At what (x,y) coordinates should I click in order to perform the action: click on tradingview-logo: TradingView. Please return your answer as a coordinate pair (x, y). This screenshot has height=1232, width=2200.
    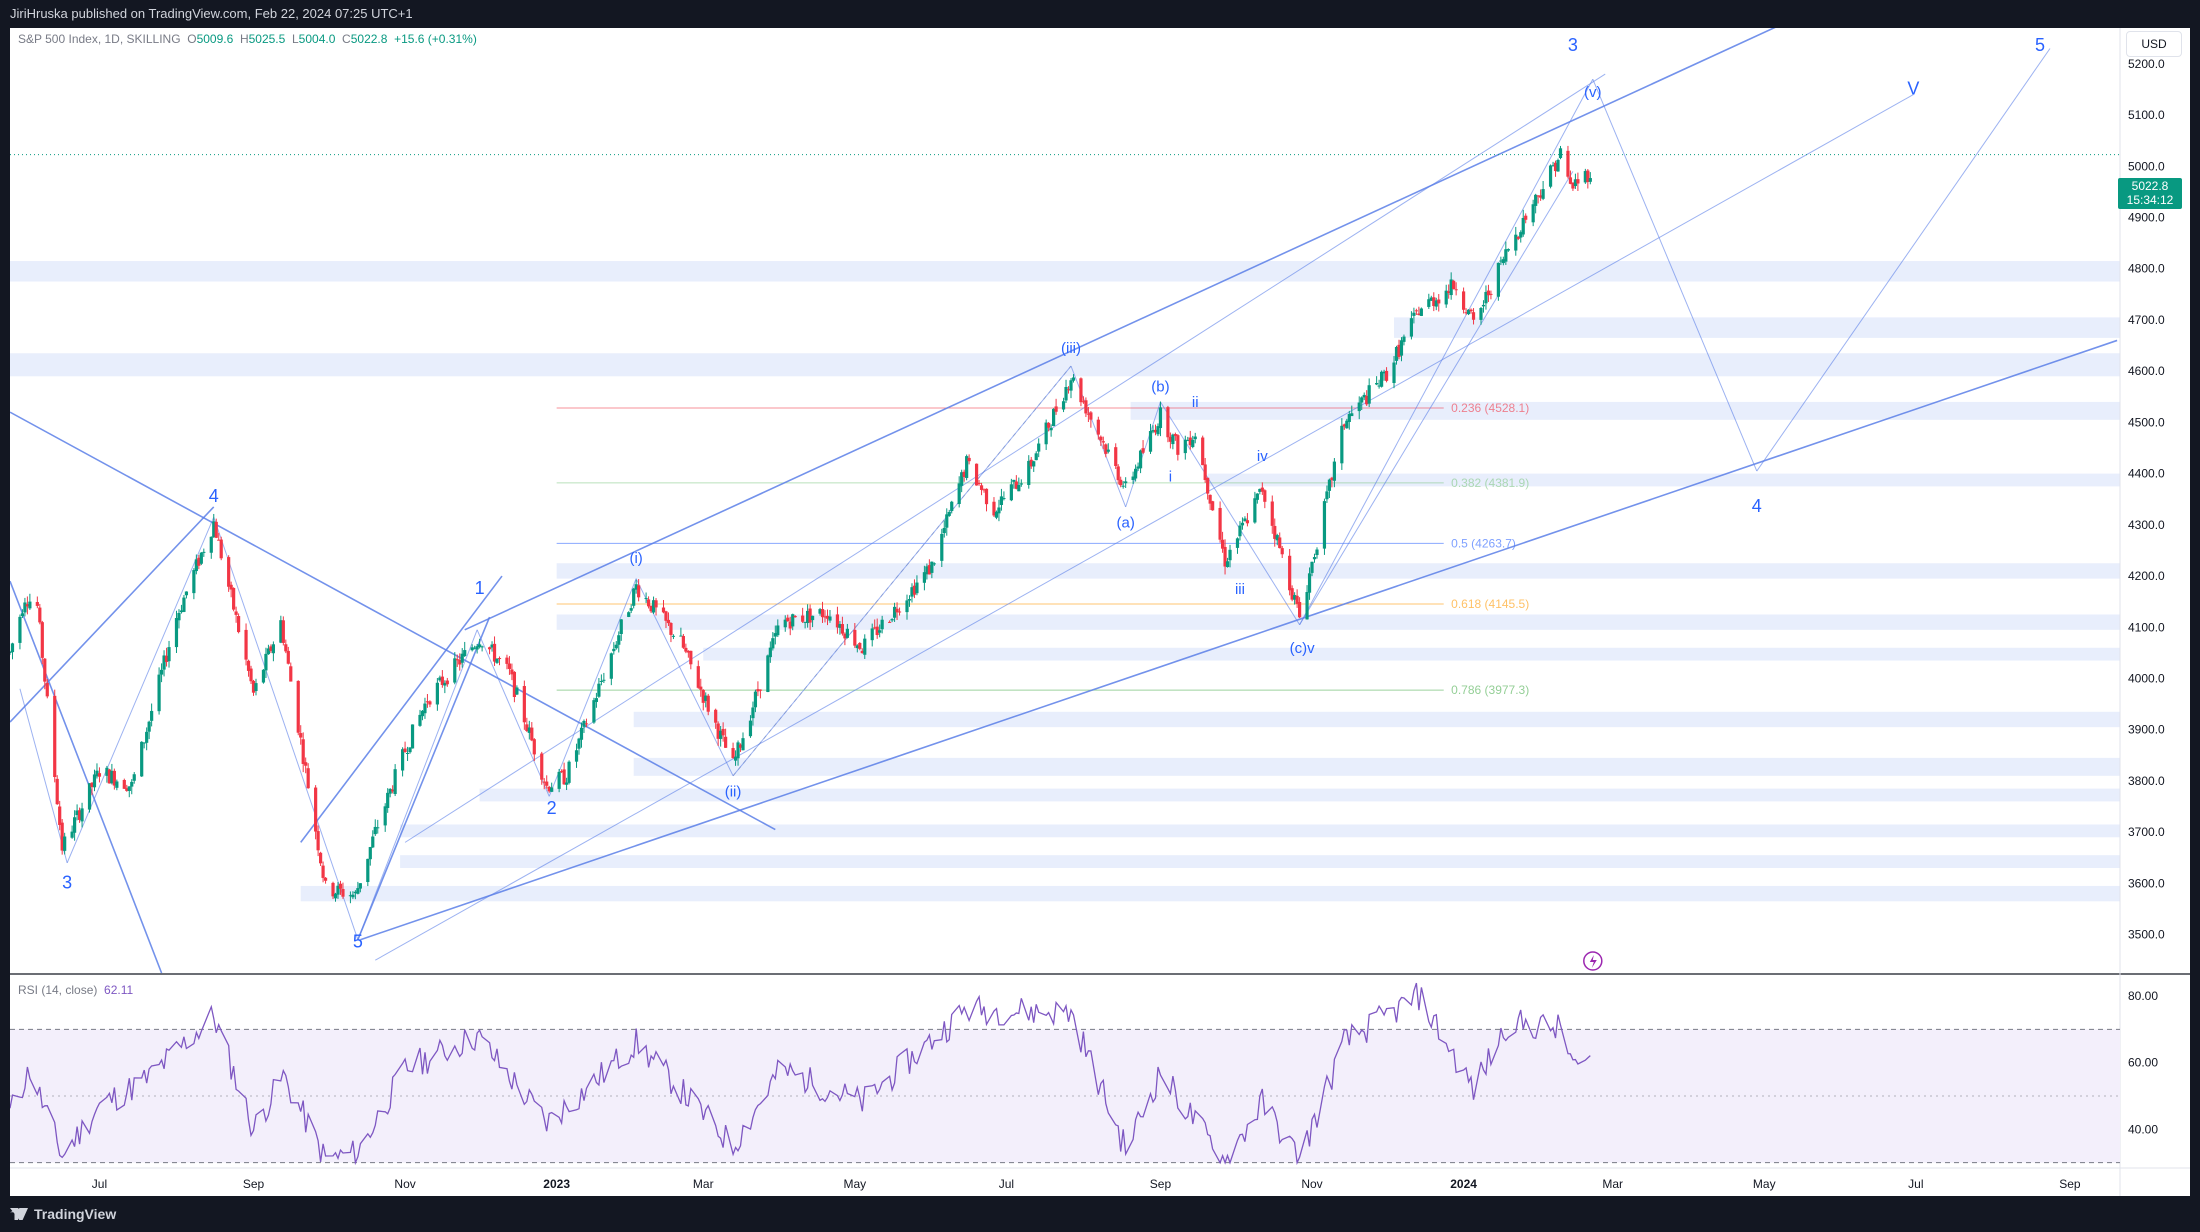
    Looking at the image, I should click on (63, 1214).